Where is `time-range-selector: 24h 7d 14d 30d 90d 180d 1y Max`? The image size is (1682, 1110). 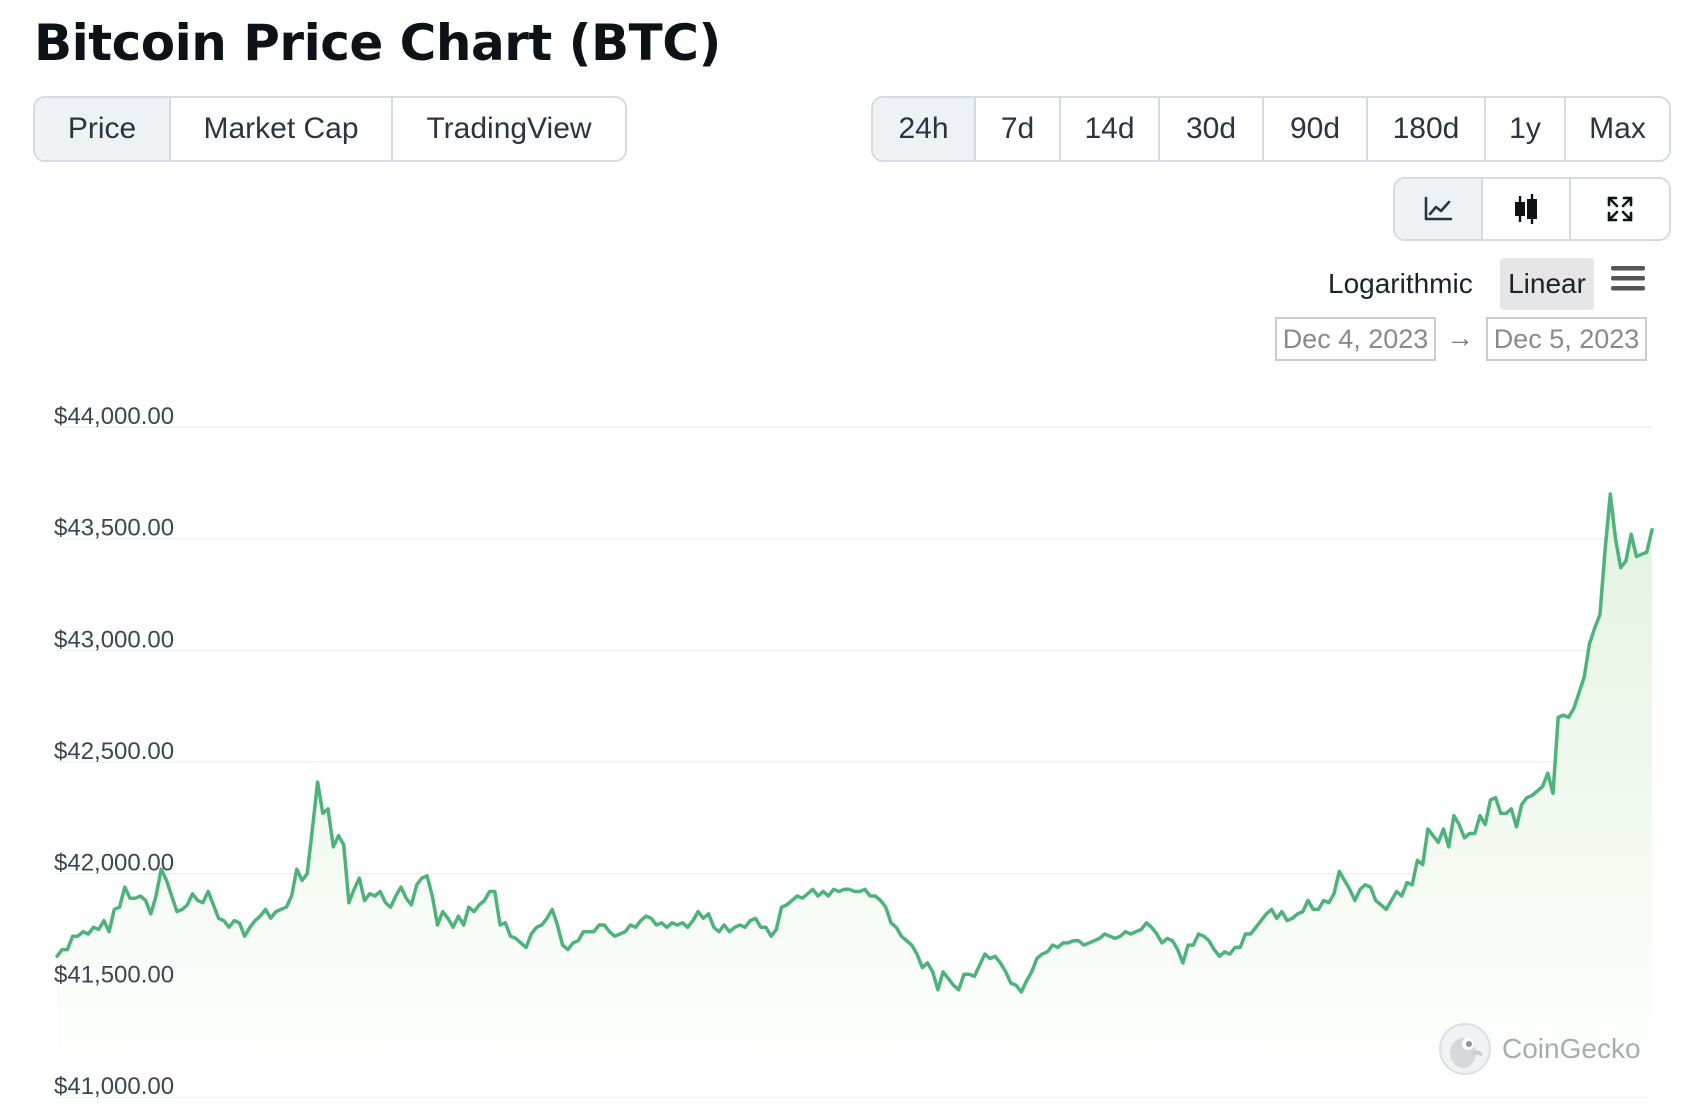
time-range-selector: 24h 7d 14d 30d 90d 180d 1y Max is located at coordinates (1271, 129).